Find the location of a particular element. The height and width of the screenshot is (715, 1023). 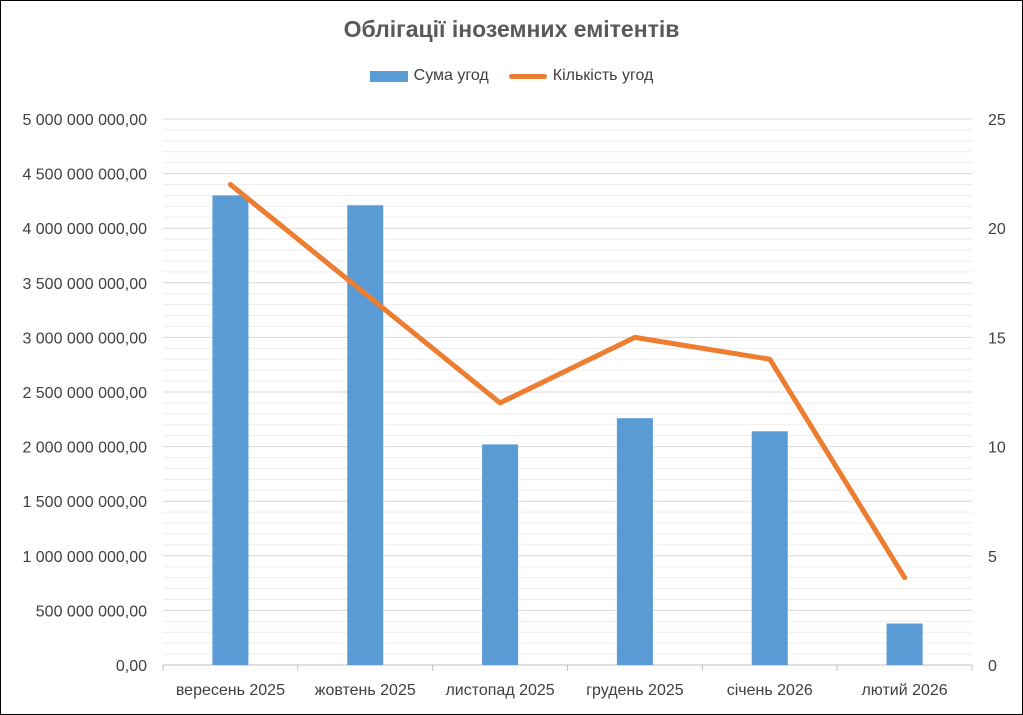

chart-legend: Сума угод Кількість угод is located at coordinates (511, 76).